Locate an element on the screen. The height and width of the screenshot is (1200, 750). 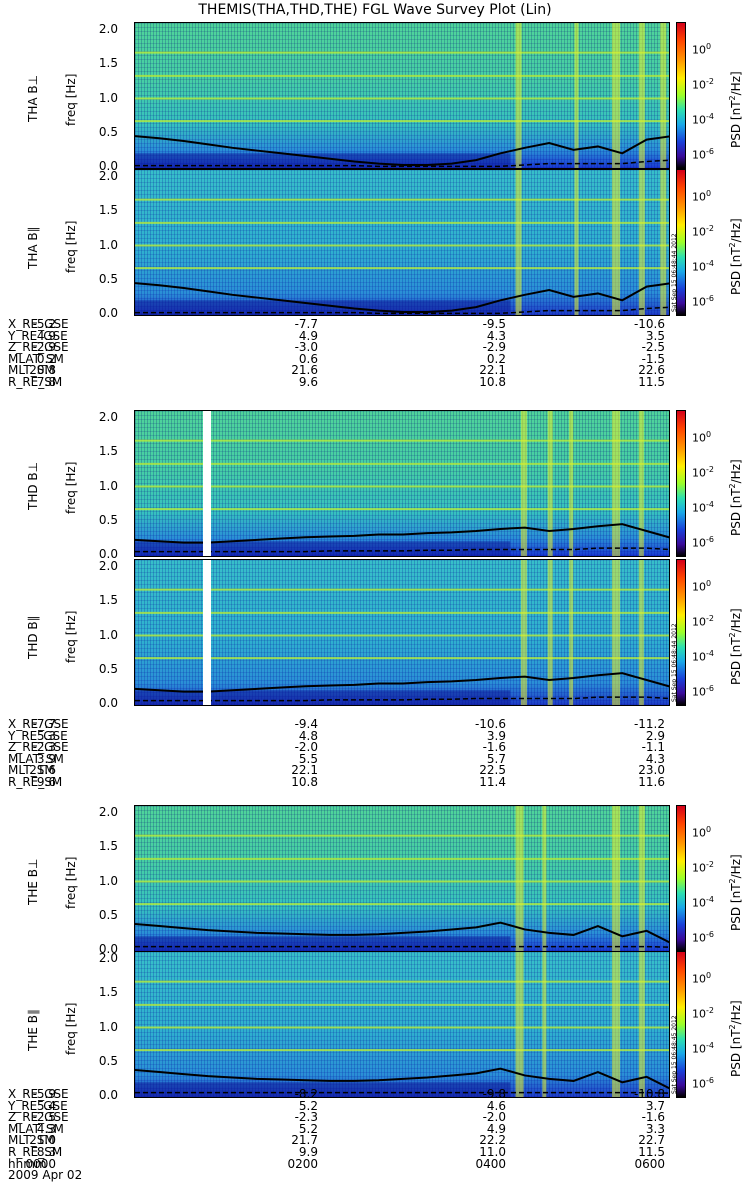
ephemeris-value: 11.6 is located at coordinates (651, 782).